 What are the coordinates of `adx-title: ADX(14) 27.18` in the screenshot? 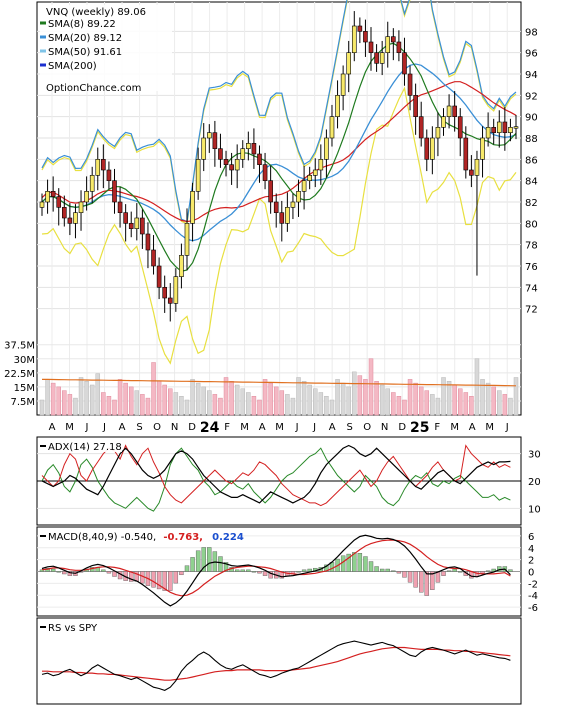 It's located at (85, 447).